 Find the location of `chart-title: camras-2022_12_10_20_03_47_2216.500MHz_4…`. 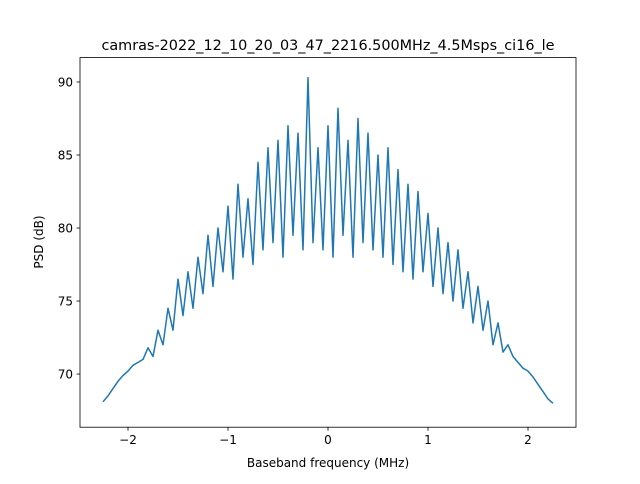

chart-title: camras-2022_12_10_20_03_47_2216.500MHz_4… is located at coordinates (327, 46).